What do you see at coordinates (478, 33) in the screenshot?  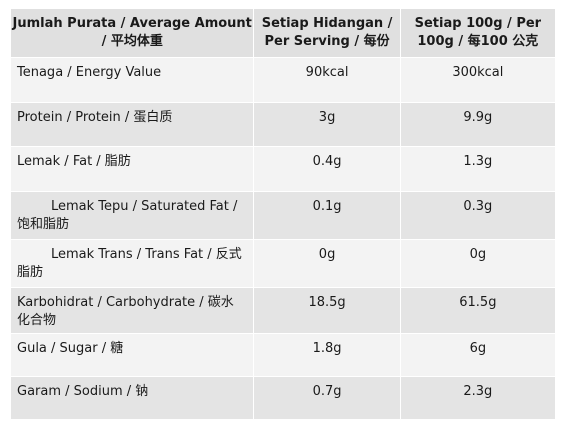 I see `header-per-100g: Setiap 100g / Per 100g / 每100 公克` at bounding box center [478, 33].